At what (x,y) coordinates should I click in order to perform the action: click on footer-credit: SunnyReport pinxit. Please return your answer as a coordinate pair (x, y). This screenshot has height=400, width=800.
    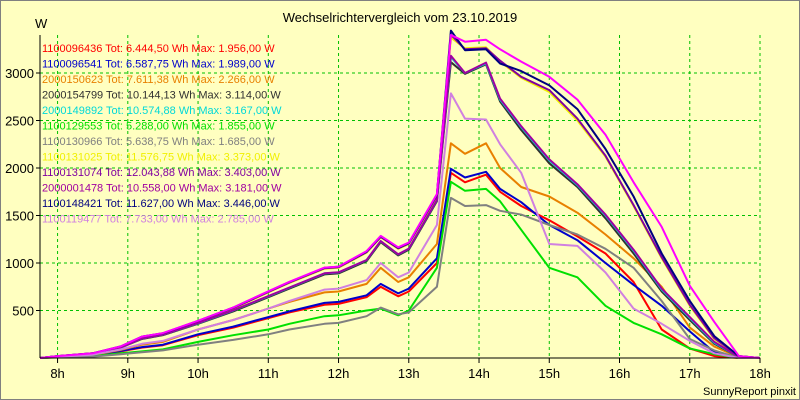
    Looking at the image, I should click on (749, 392).